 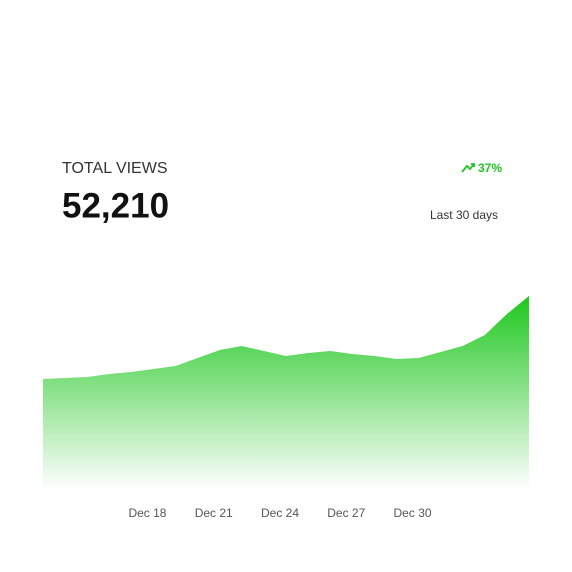 What do you see at coordinates (214, 513) in the screenshot?
I see `x-tick-label: Dec 21` at bounding box center [214, 513].